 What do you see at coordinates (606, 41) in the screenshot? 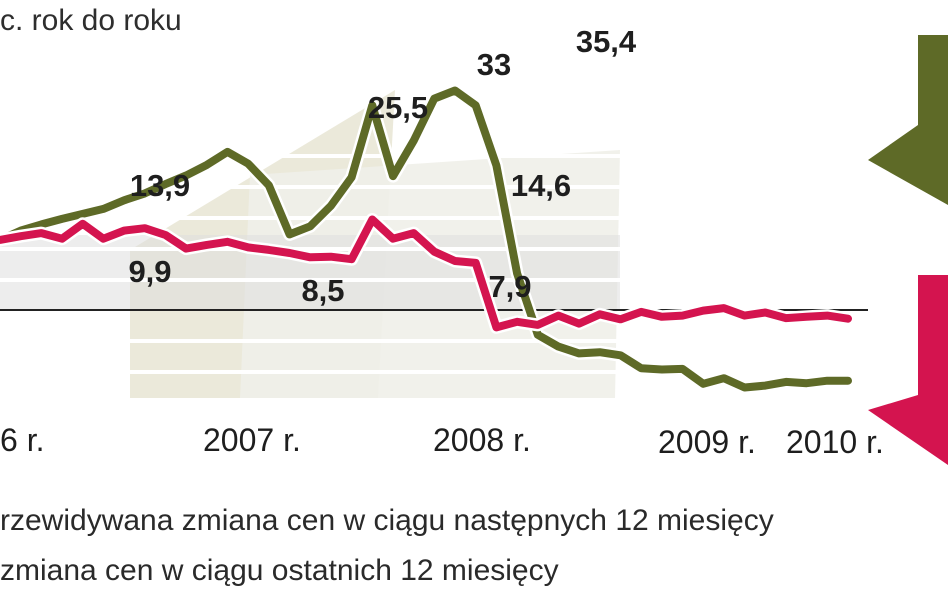
I see `data-label: 35,4` at bounding box center [606, 41].